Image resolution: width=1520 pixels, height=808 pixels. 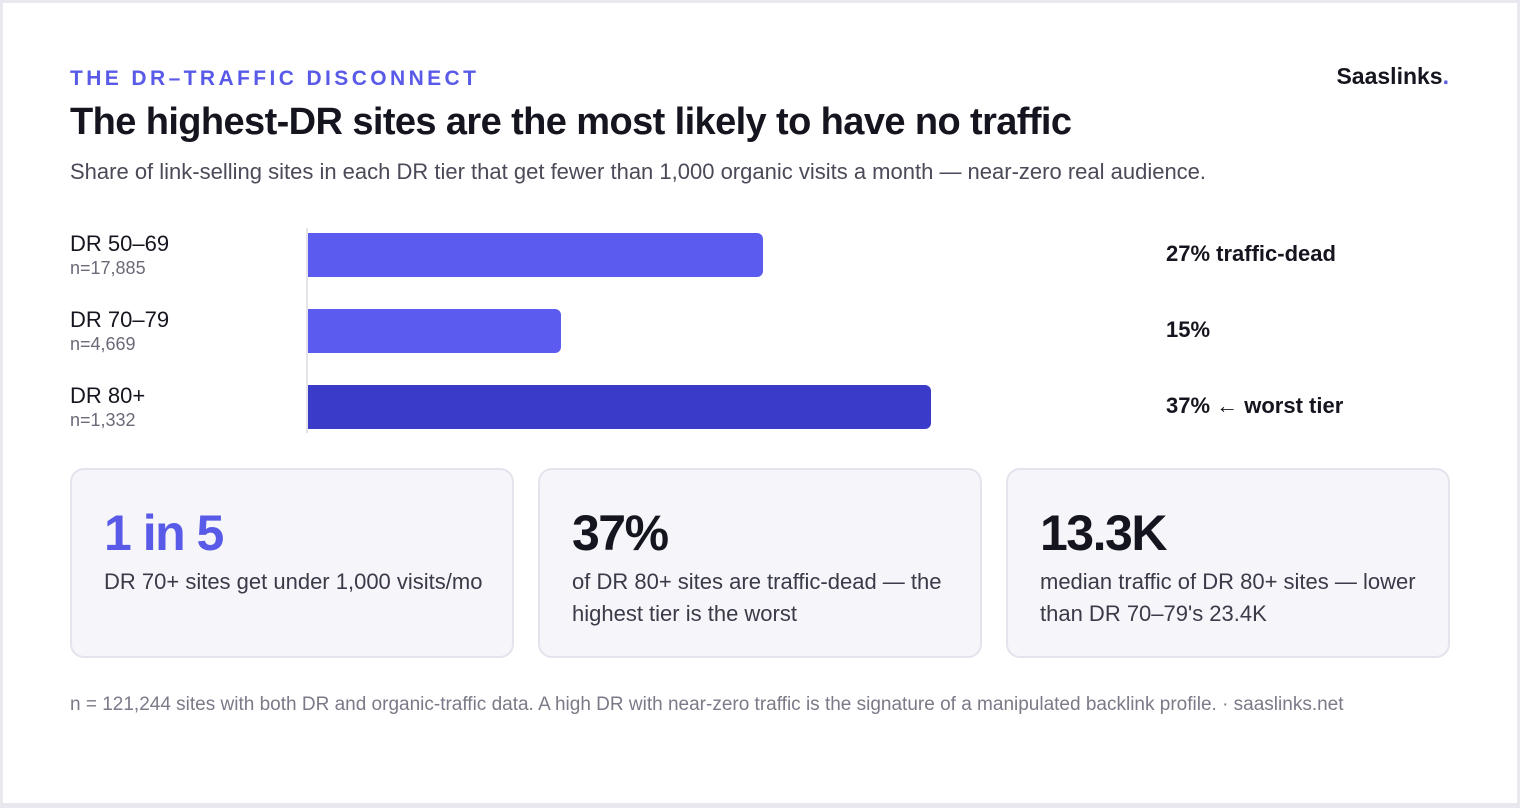 What do you see at coordinates (307, 330) in the screenshot?
I see `bar-axis-line` at bounding box center [307, 330].